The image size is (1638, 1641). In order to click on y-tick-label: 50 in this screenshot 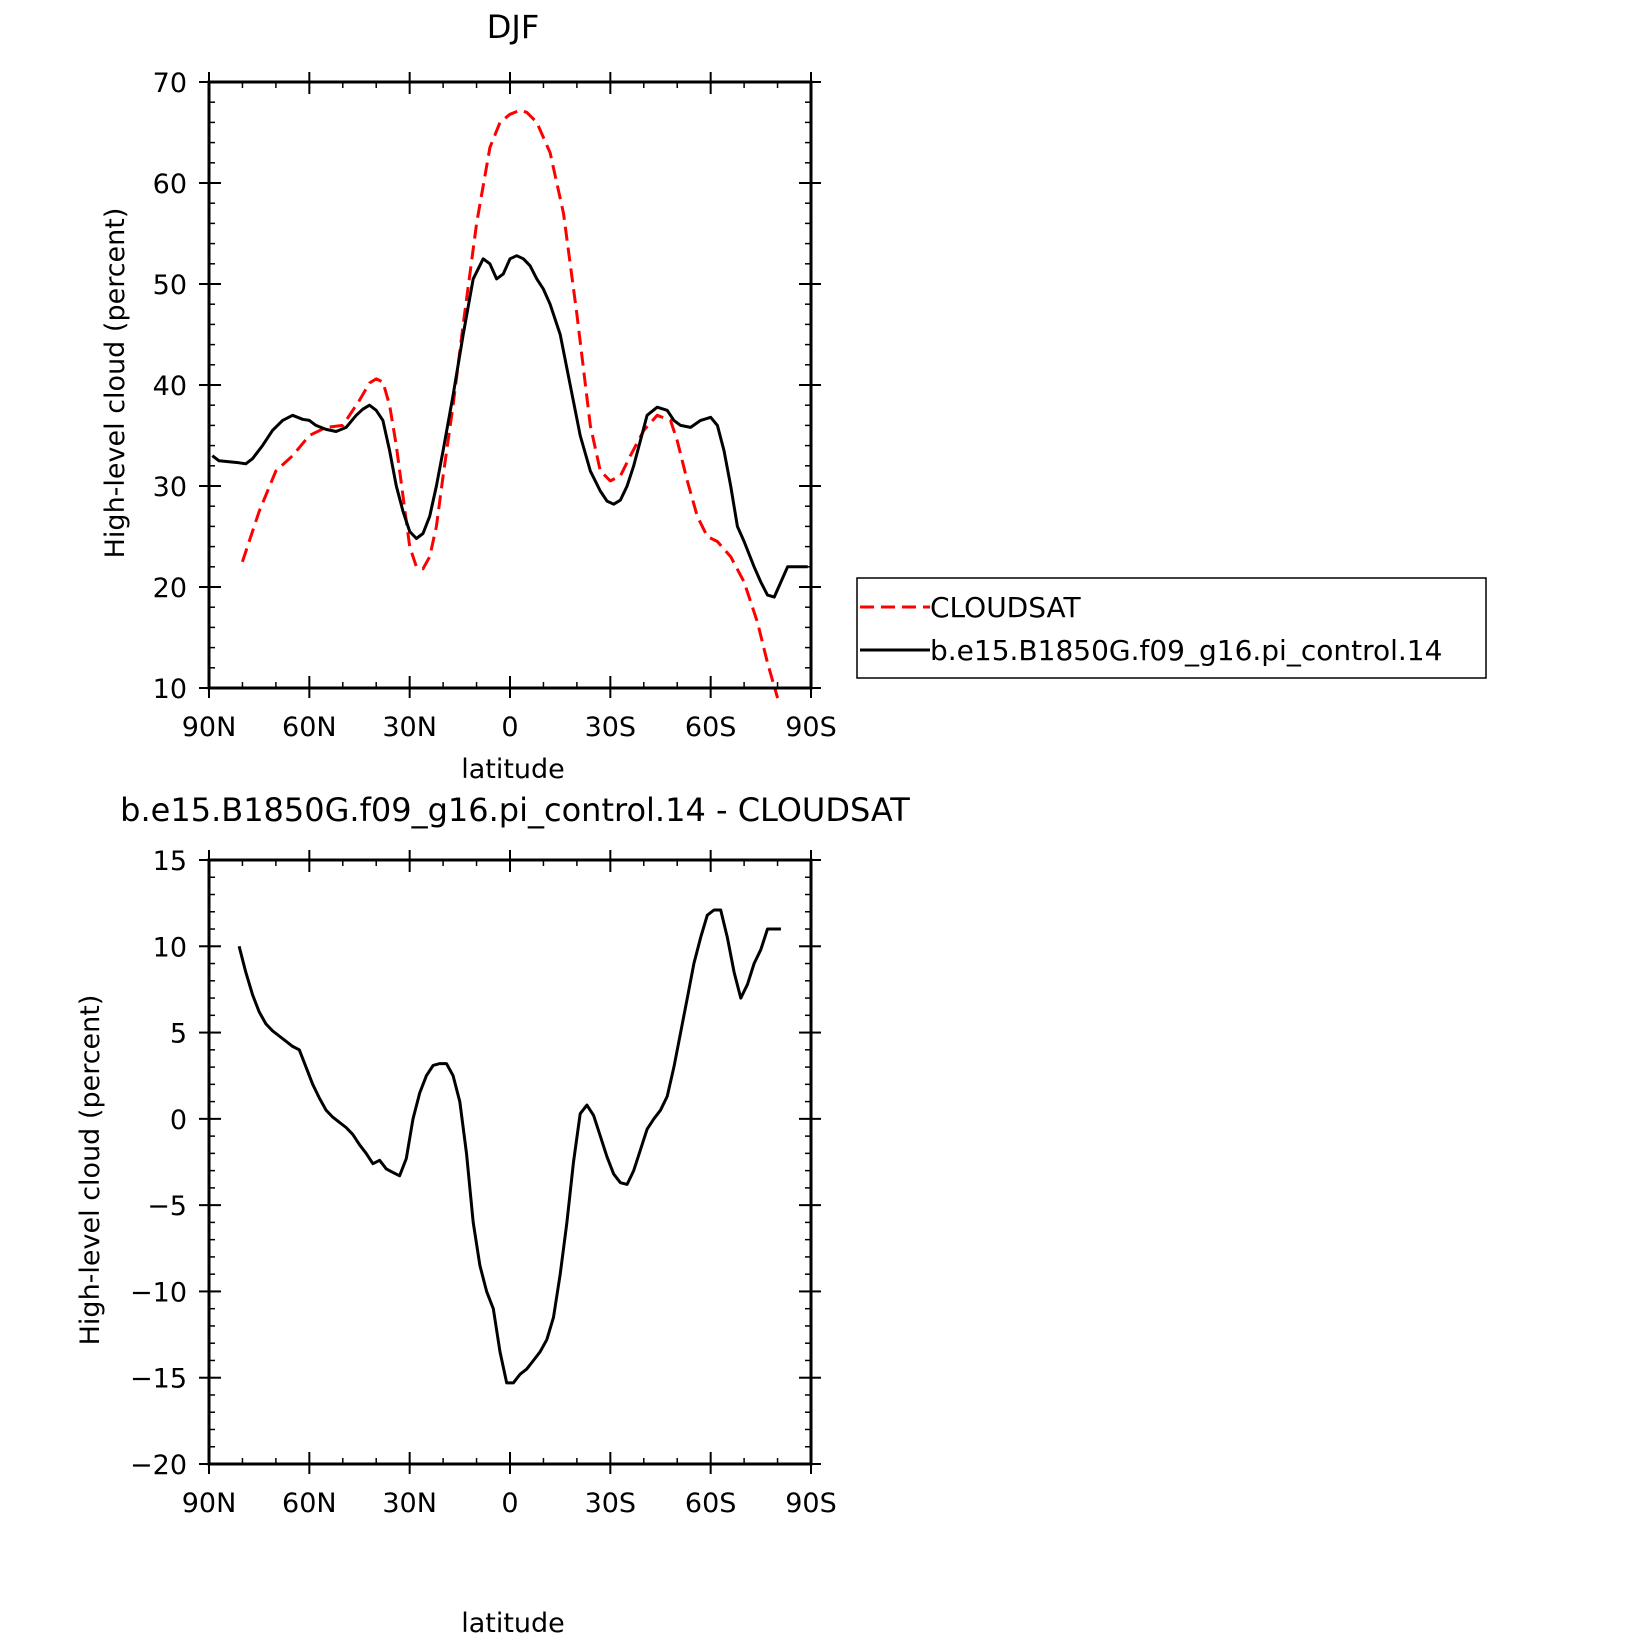, I will do `click(170, 285)`.